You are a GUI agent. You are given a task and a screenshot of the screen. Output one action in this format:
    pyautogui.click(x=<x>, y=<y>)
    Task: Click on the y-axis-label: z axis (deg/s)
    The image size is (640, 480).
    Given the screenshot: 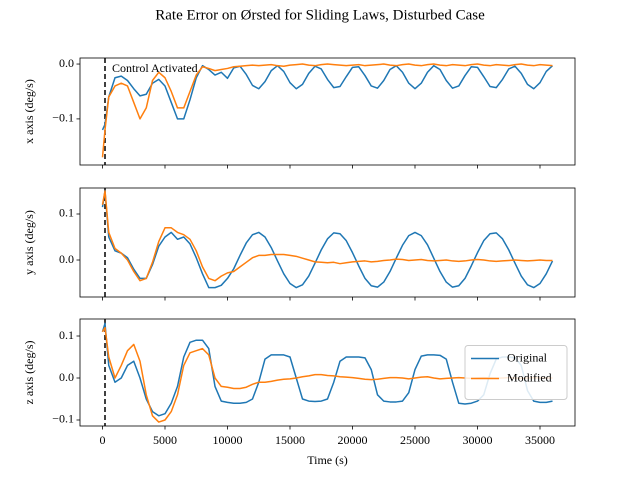 What is the action you would take?
    pyautogui.click(x=29, y=373)
    